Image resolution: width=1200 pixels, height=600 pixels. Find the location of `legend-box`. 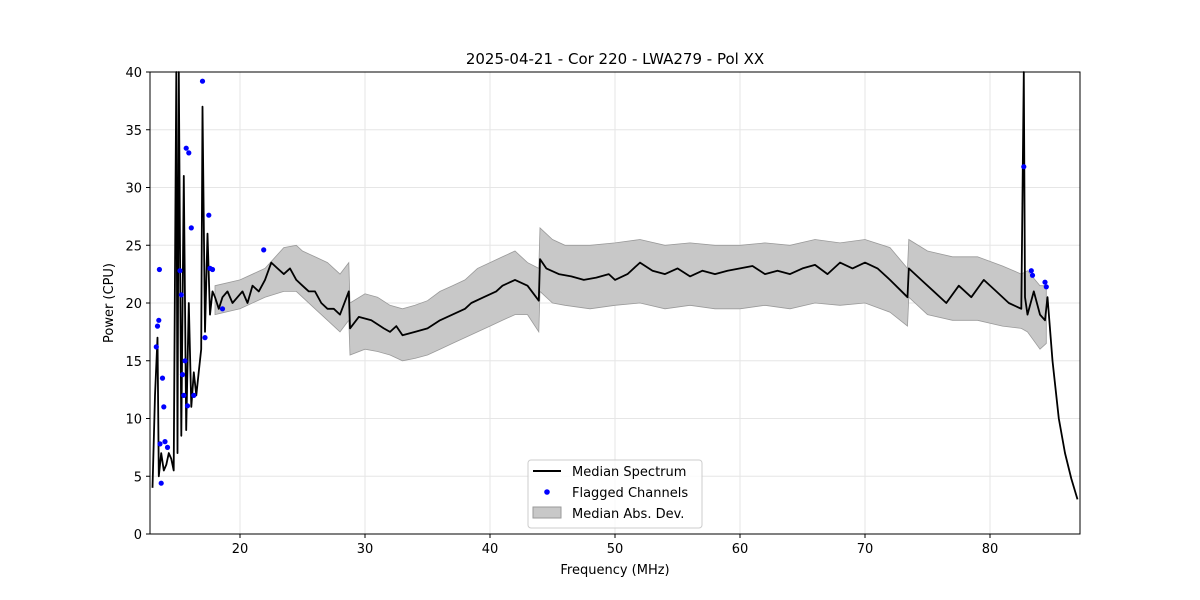

legend-box is located at coordinates (615, 494).